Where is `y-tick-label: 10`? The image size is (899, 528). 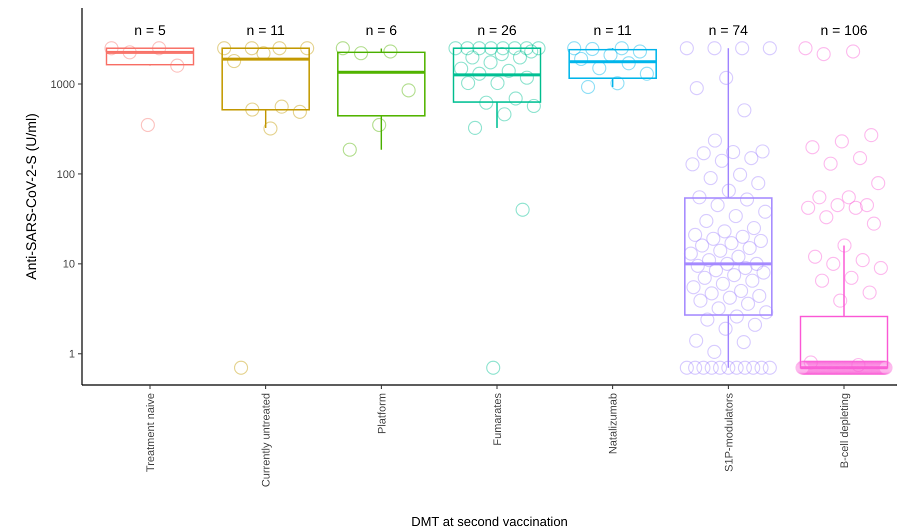 y-tick-label: 10 is located at coordinates (68, 264).